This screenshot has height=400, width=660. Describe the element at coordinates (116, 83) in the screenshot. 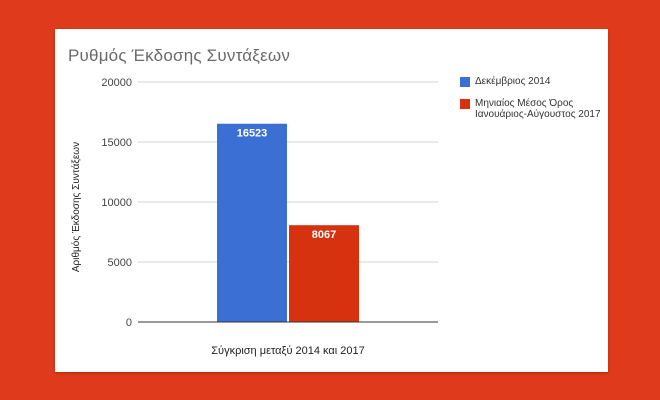

I see `y-tick-label-4: 20000` at that location.